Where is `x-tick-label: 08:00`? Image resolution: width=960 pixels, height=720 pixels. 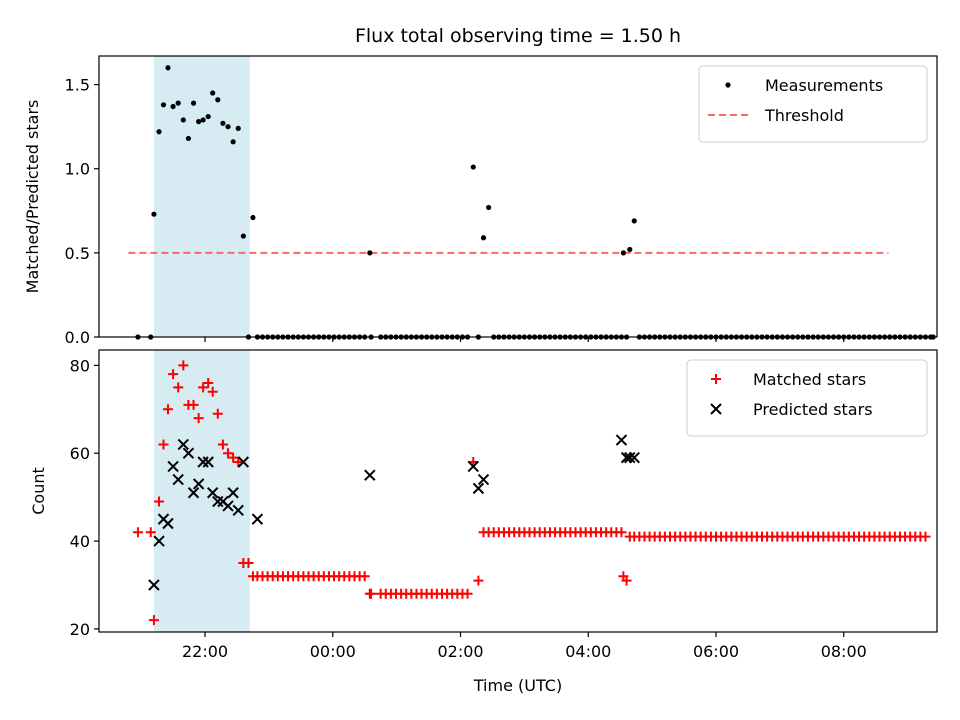
x-tick-label: 08:00 is located at coordinates (844, 651).